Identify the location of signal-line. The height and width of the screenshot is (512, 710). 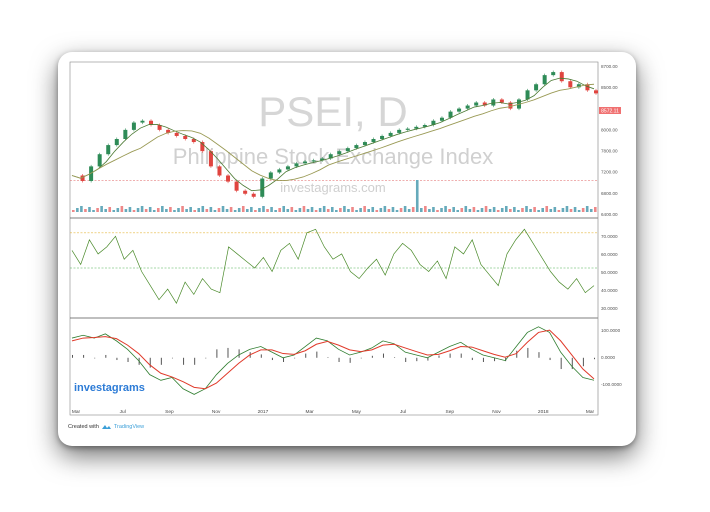
(333, 359).